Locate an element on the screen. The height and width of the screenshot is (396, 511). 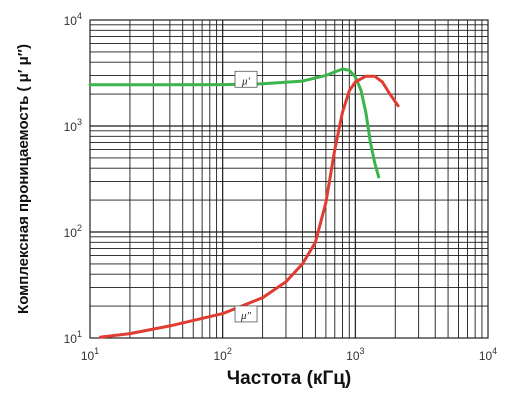
y-tick-label: 10² is located at coordinates (73, 231).